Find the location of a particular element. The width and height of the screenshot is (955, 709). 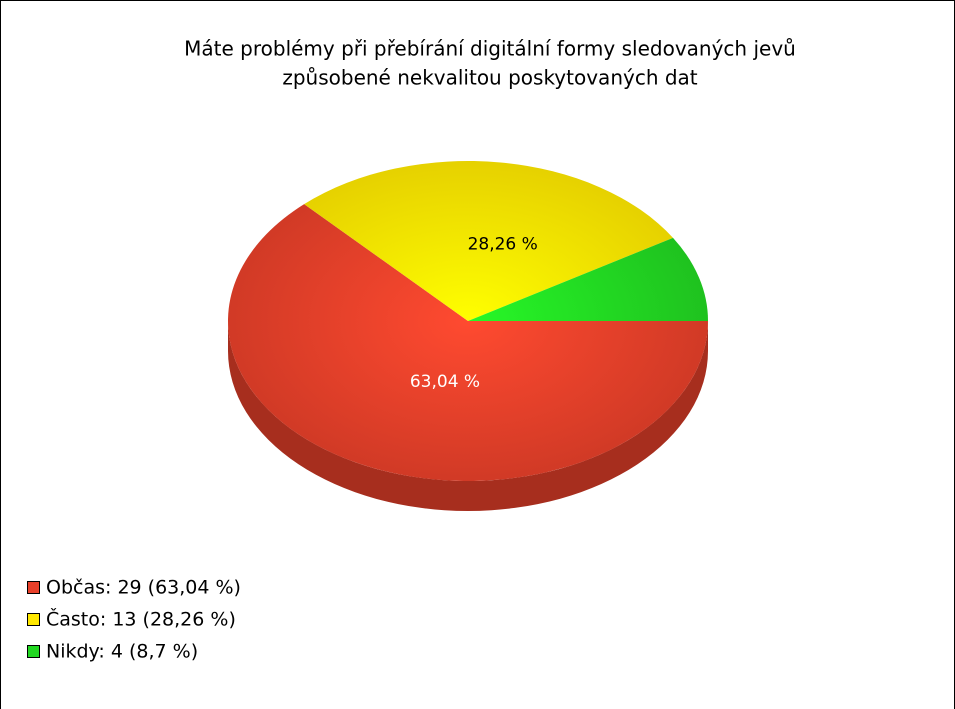

legend-label: Občas: 29 (63,04 %) is located at coordinates (143, 588).